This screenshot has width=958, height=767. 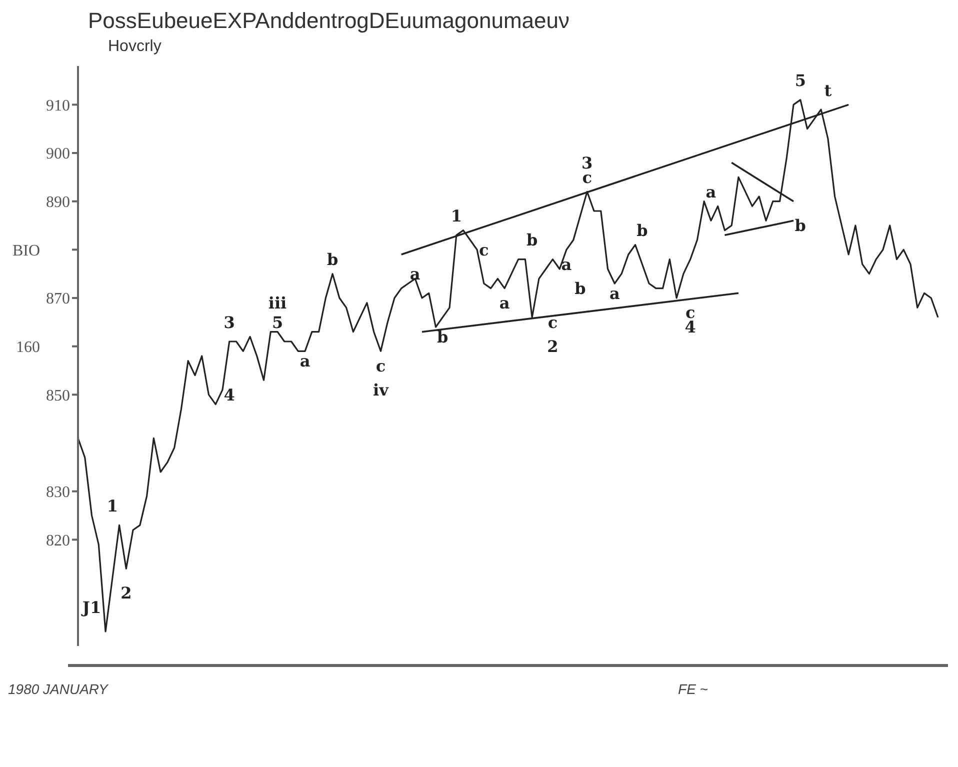 What do you see at coordinates (58, 105) in the screenshot?
I see `y-tick-label: 910` at bounding box center [58, 105].